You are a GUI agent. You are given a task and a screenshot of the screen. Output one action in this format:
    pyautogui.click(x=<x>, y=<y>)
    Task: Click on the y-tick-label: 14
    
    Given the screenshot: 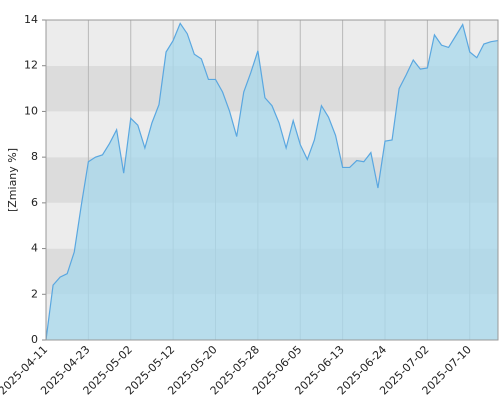 What is the action you would take?
    pyautogui.click(x=31, y=19)
    